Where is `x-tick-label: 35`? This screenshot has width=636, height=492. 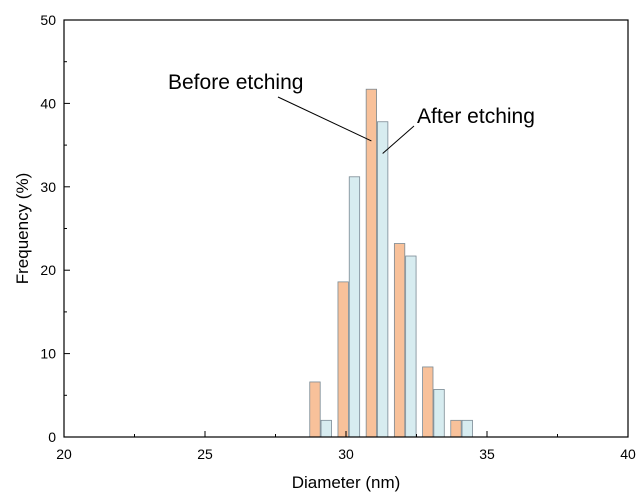
x-tick-label: 35 is located at coordinates (487, 454).